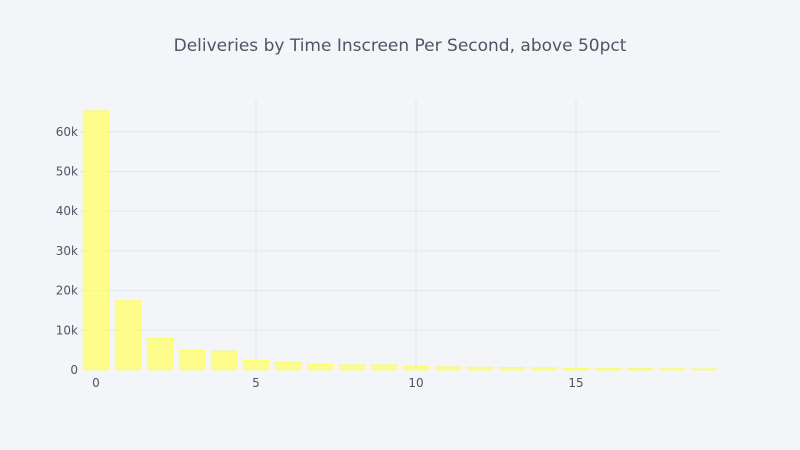 Image resolution: width=800 pixels, height=450 pixels. What do you see at coordinates (256, 383) in the screenshot?
I see `x-tick-label: 5` at bounding box center [256, 383].